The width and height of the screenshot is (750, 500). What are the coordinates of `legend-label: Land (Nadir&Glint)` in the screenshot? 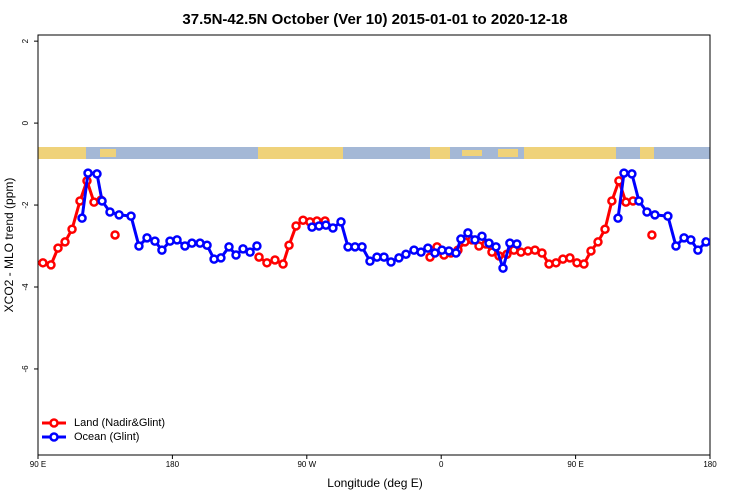 It's located at (119, 423).